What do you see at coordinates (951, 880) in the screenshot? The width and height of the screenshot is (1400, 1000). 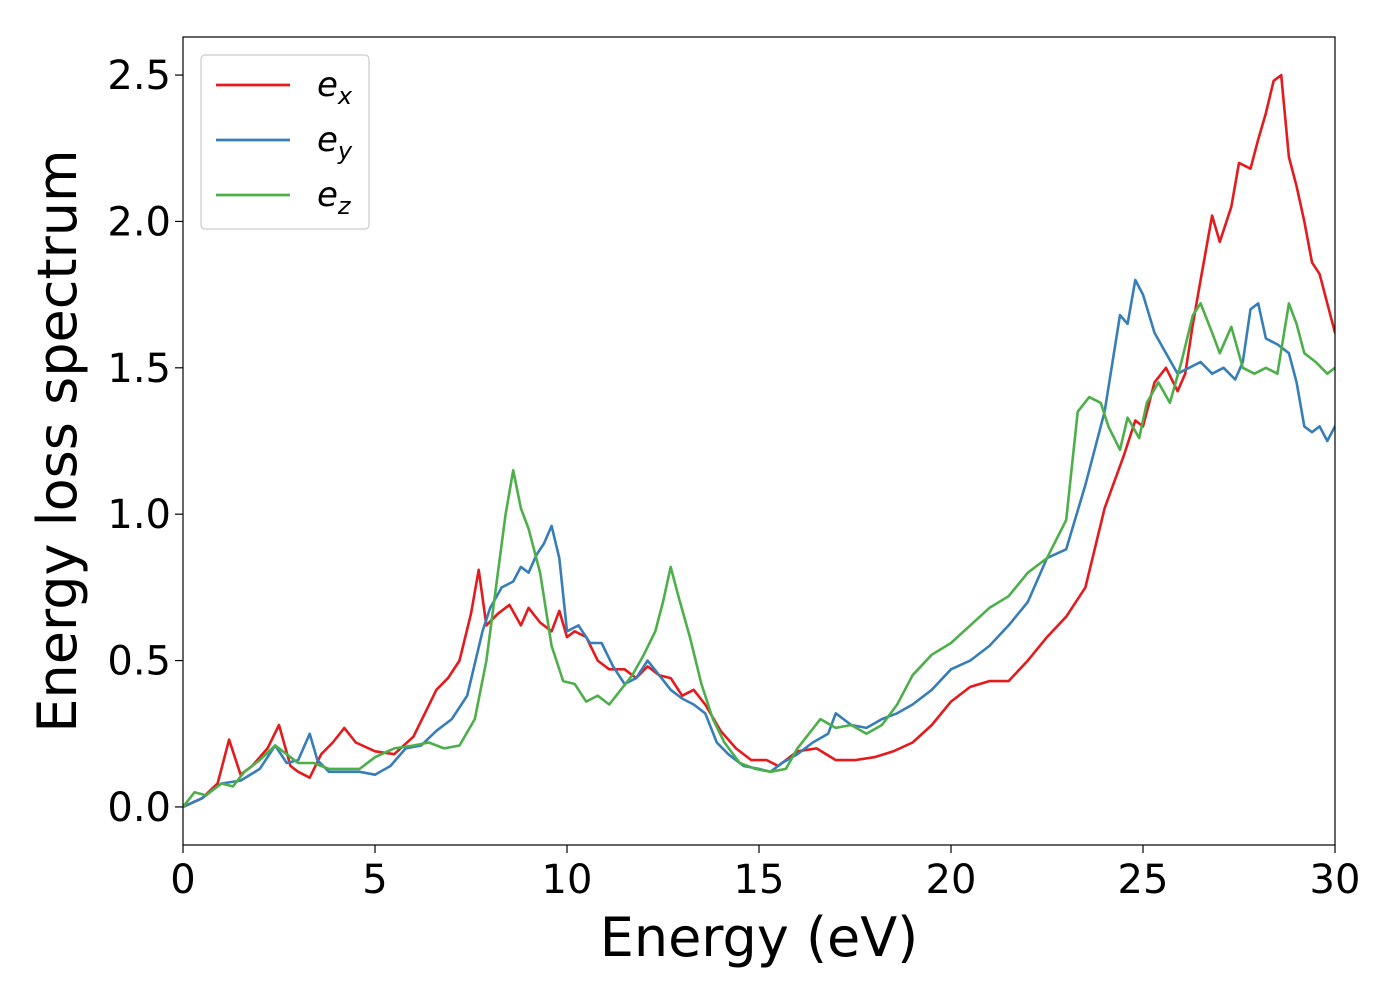 I see `x-tick-label: 20` at bounding box center [951, 880].